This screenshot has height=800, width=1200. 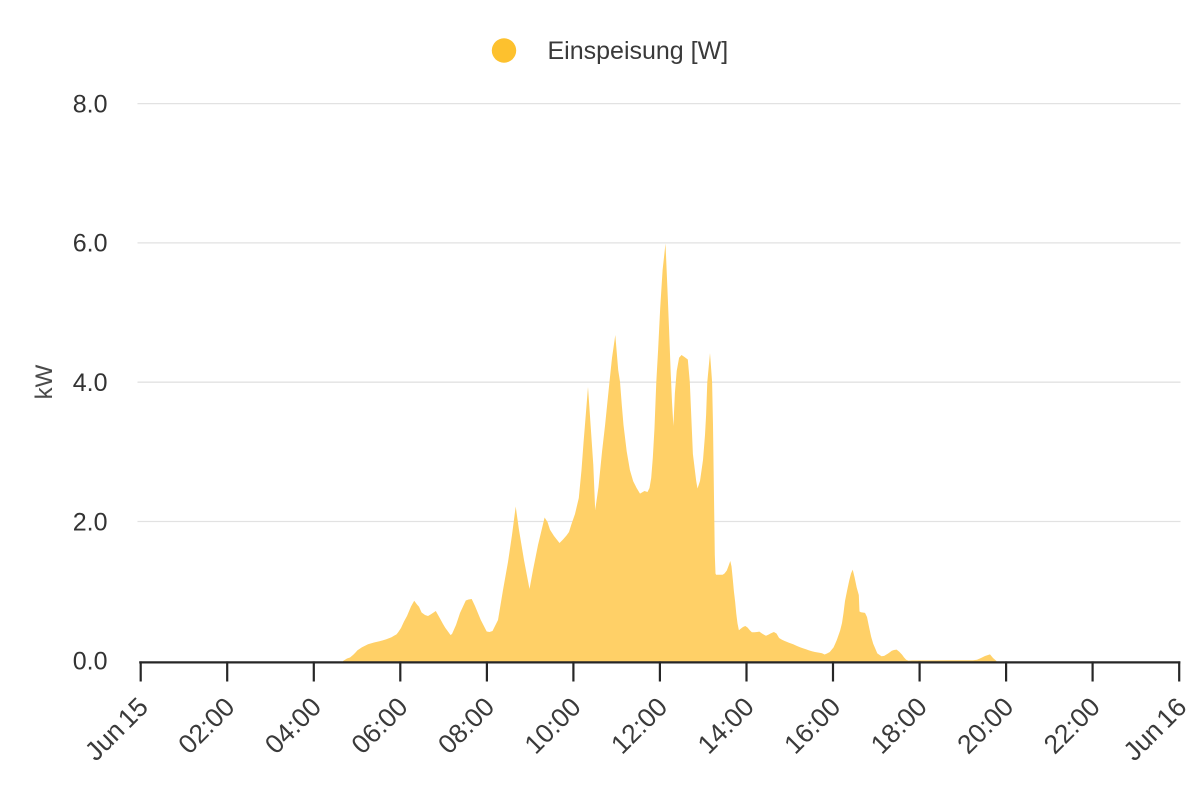 I want to click on svg-text: Einspeisung [W], so click(x=638, y=51).